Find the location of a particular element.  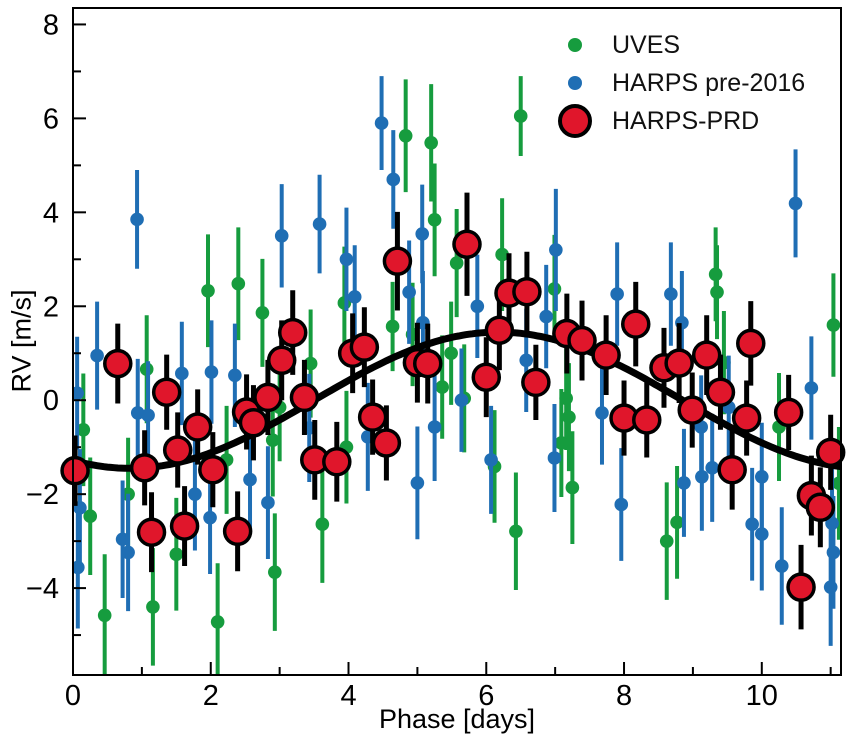

x-tick-label: 10 is located at coordinates (762, 696).